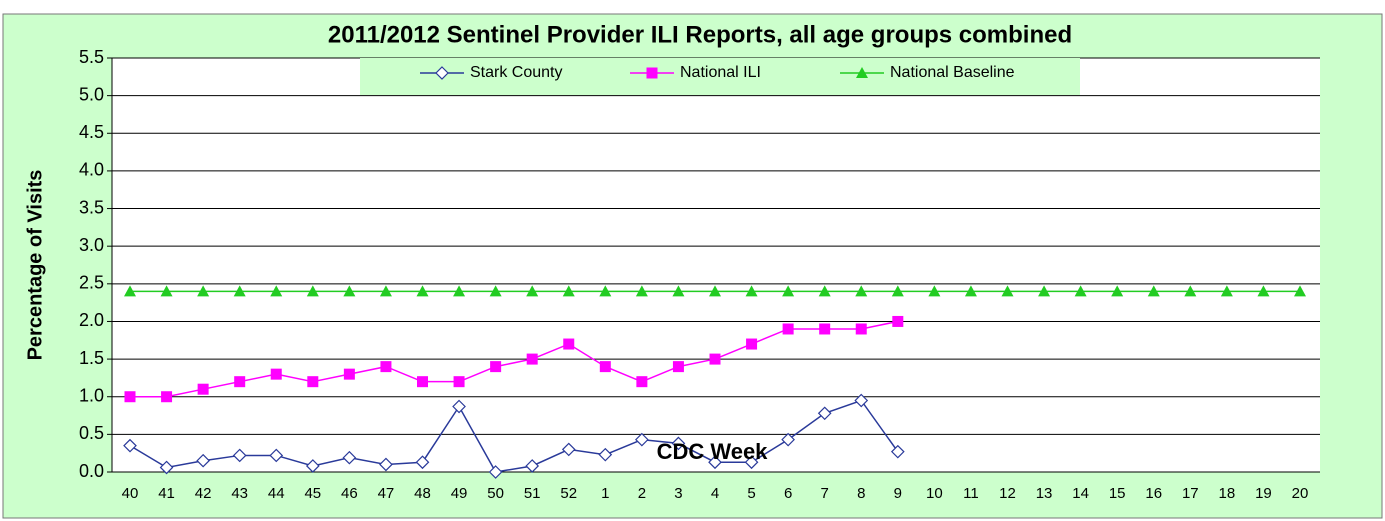 The height and width of the screenshot is (521, 1385). What do you see at coordinates (91, 170) in the screenshot?
I see `y-tick-label: 4.0` at bounding box center [91, 170].